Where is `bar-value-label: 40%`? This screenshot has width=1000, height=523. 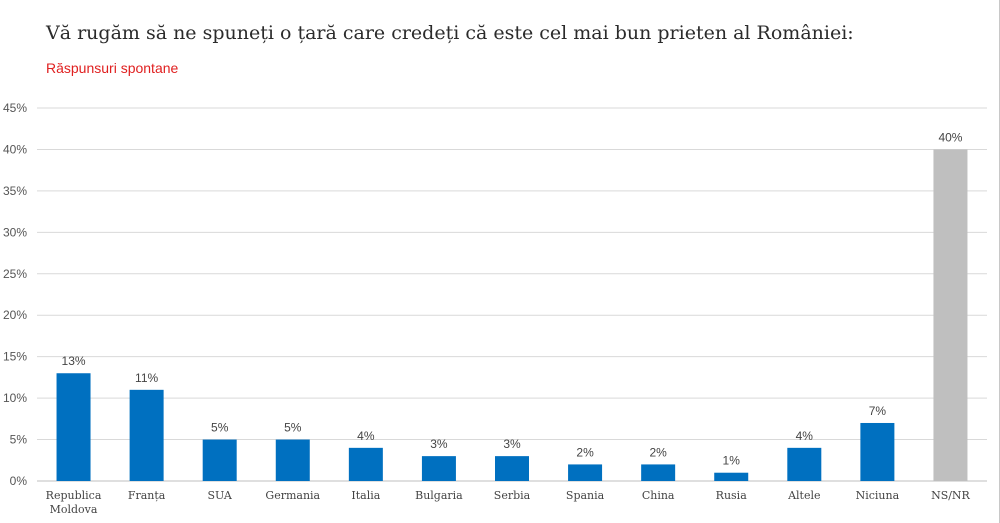 bar-value-label: 40% is located at coordinates (950, 137).